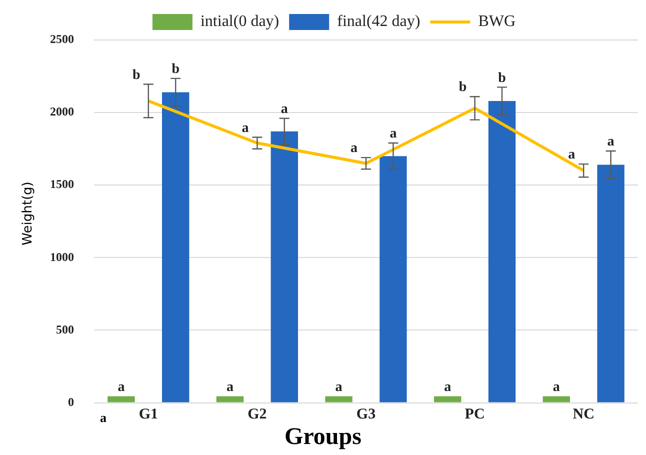 Image resolution: width=646 pixels, height=455 pixels. I want to click on y-tick-label: 2000, so click(62, 111).